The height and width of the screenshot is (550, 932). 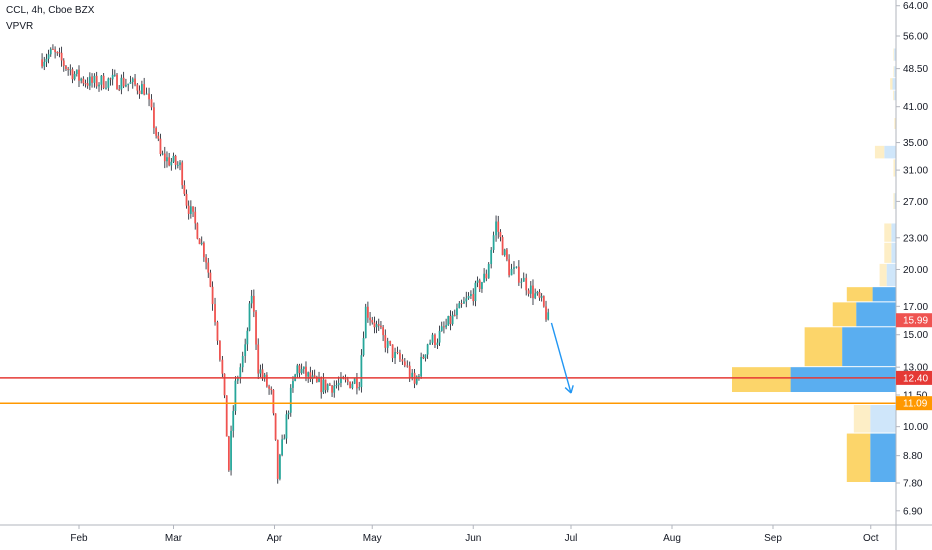 I want to click on price-tick-label: 35.00, so click(x=915, y=143).